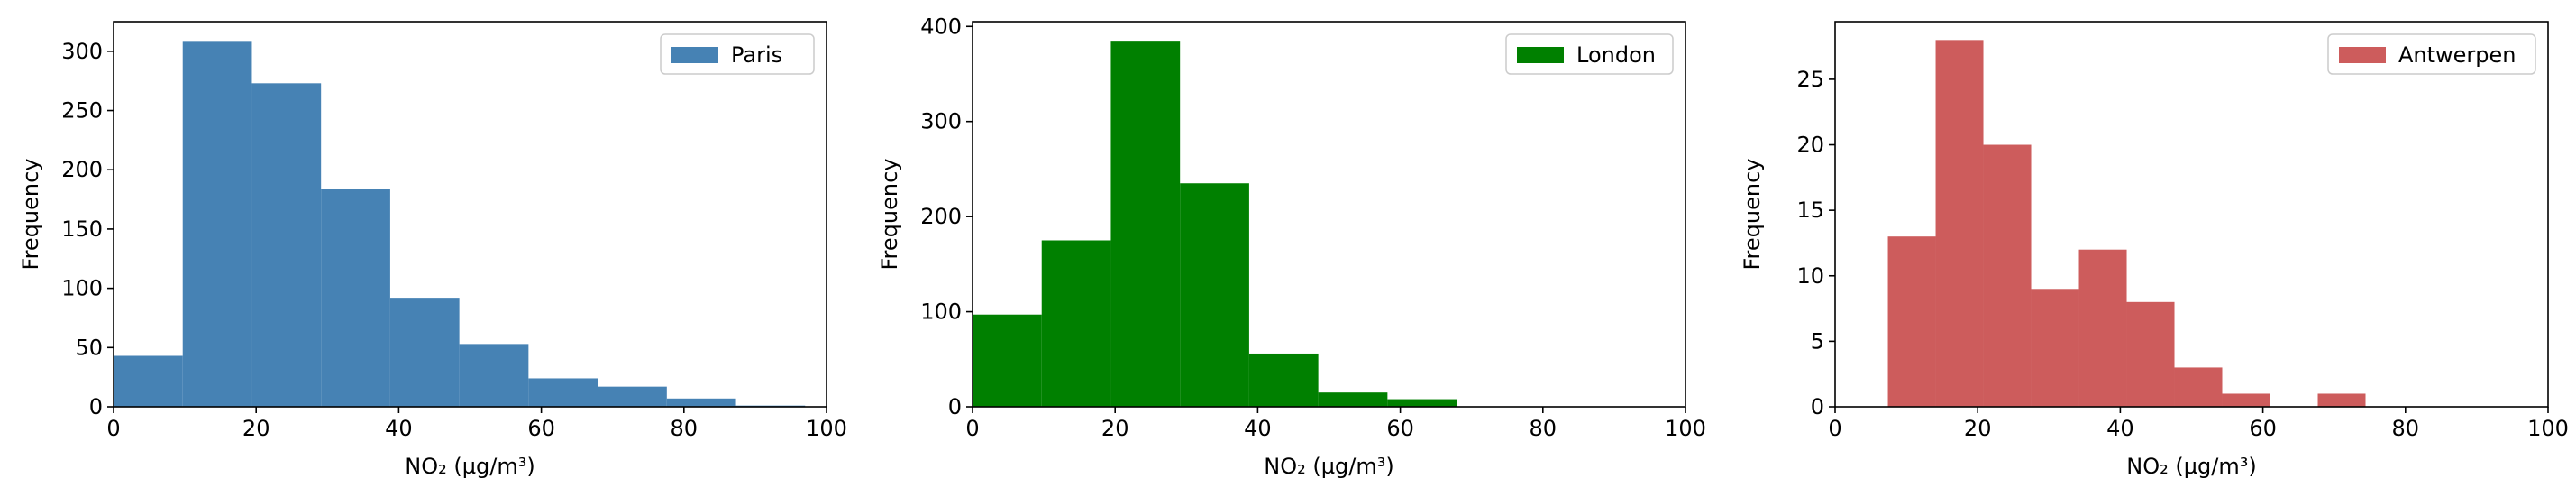 This screenshot has height=497, width=2576. I want to click on y-tick-label: 5, so click(1818, 341).